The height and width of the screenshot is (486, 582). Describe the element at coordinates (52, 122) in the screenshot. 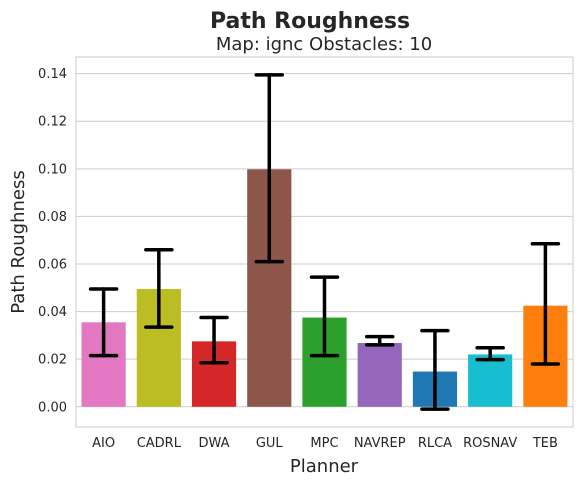

I see `y-tick-label: 0.12` at that location.